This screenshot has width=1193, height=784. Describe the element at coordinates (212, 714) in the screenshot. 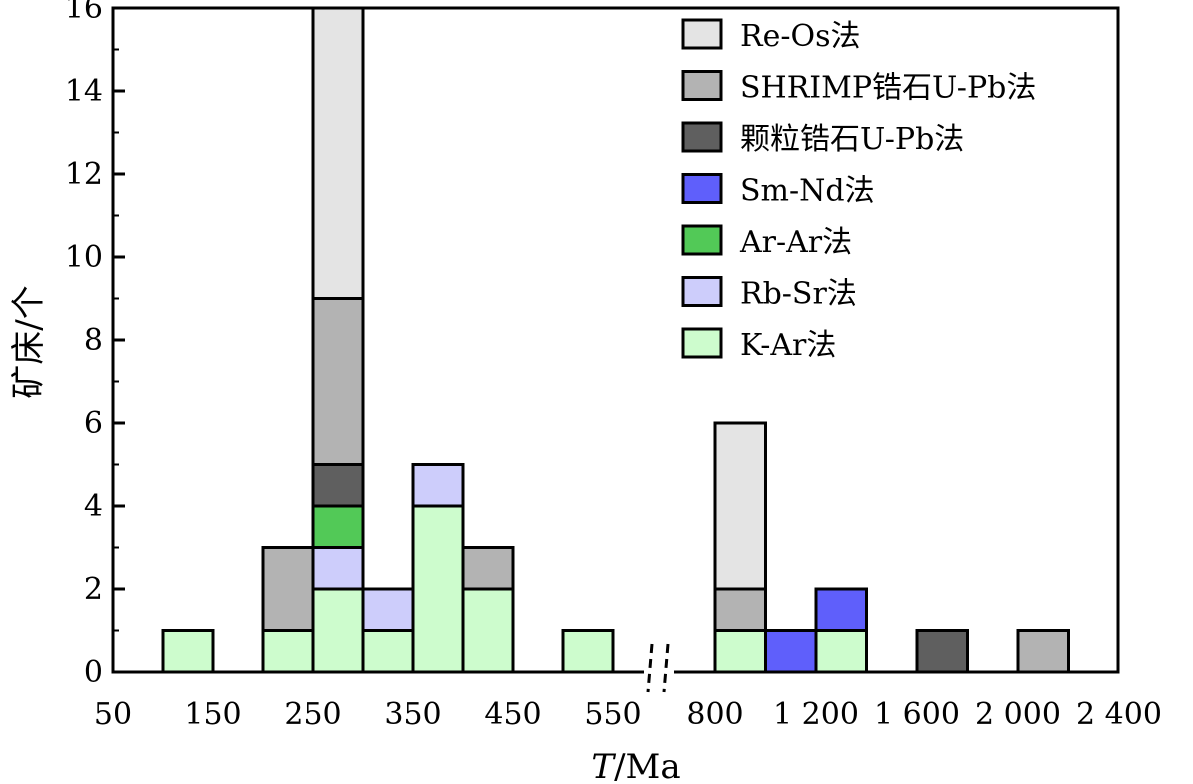

I see `x-tick-label: 150` at that location.